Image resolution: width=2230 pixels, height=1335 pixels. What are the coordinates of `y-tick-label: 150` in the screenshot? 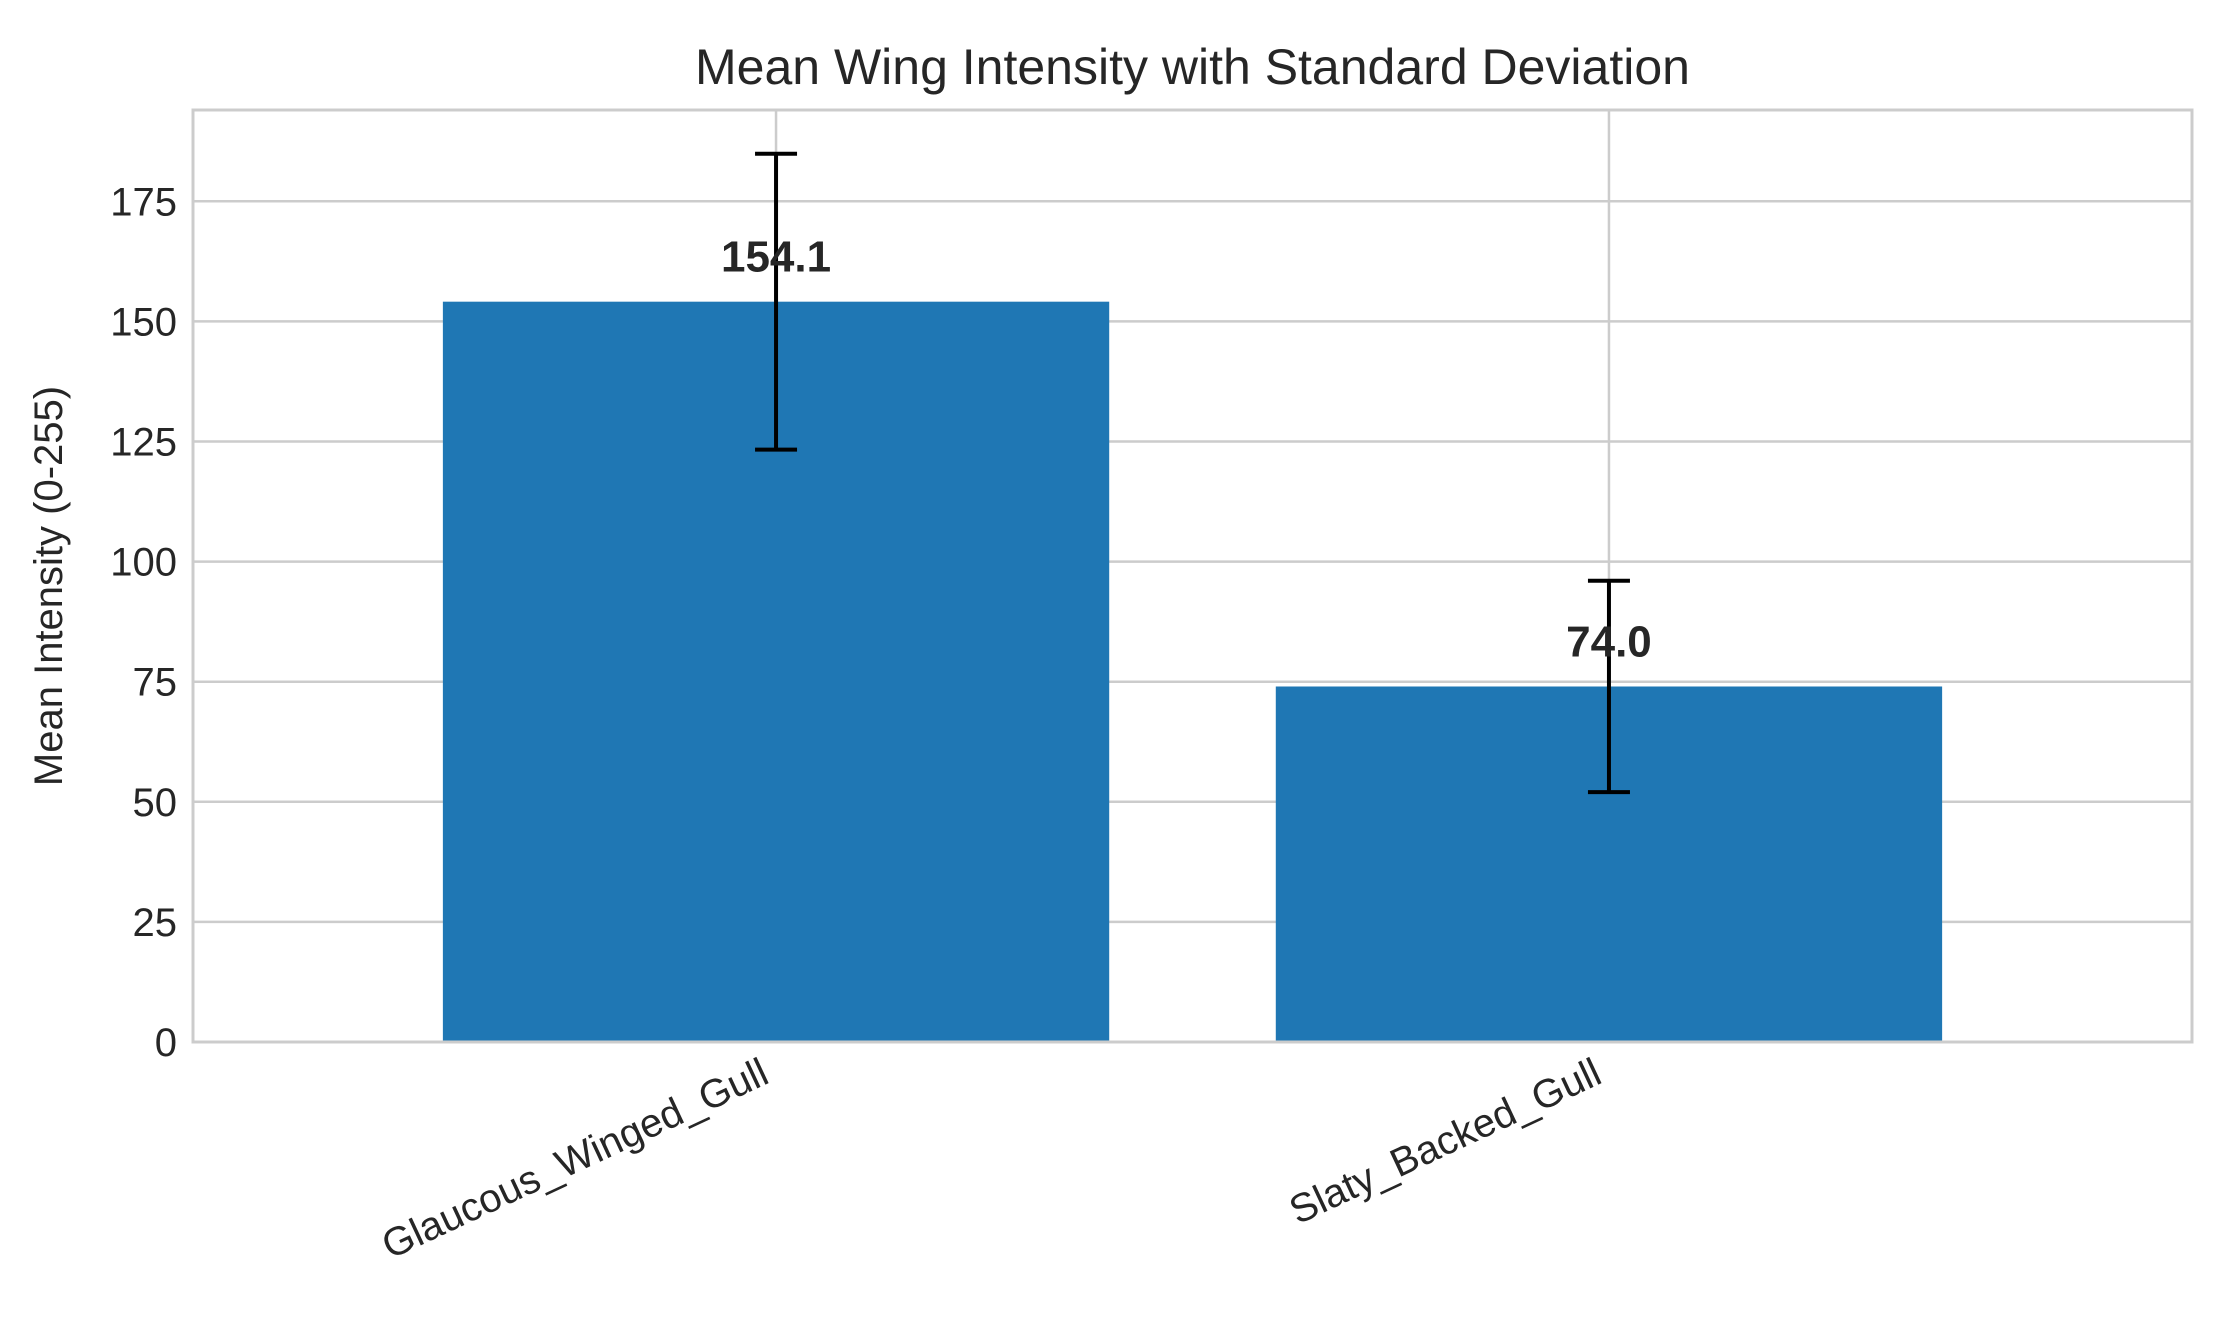 It's located at (143, 322).